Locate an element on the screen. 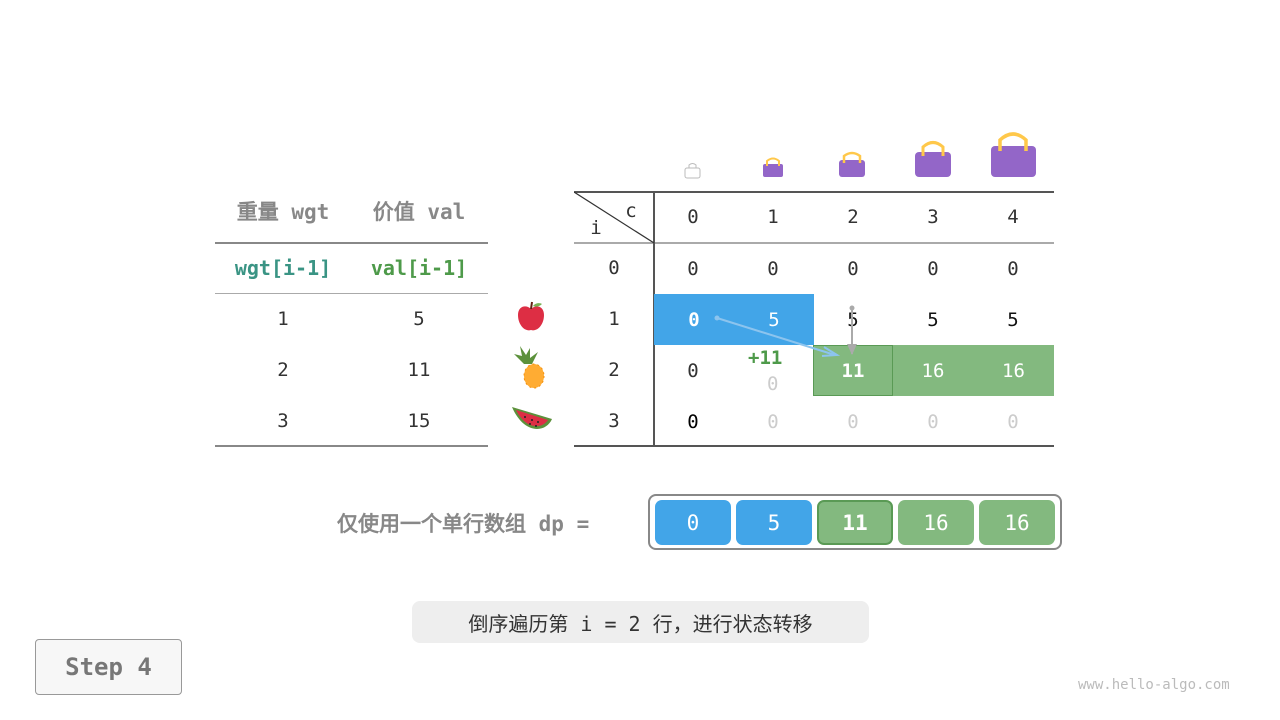 Image resolution: width=1280 pixels, height=720 pixels. row-header: 3 is located at coordinates (614, 421).